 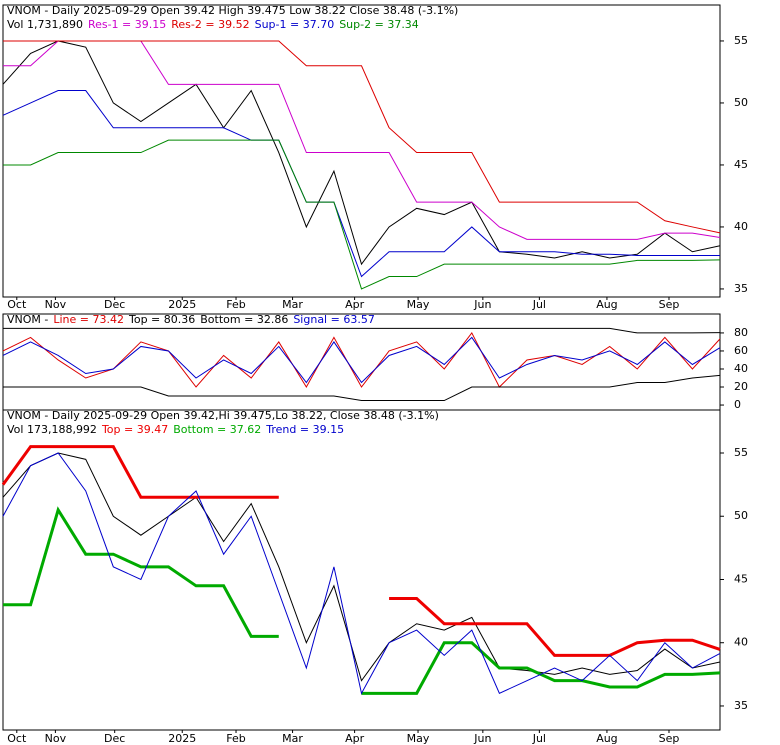 What do you see at coordinates (334, 319) in the screenshot?
I see `legend-entry: Signal = 63.57` at bounding box center [334, 319].